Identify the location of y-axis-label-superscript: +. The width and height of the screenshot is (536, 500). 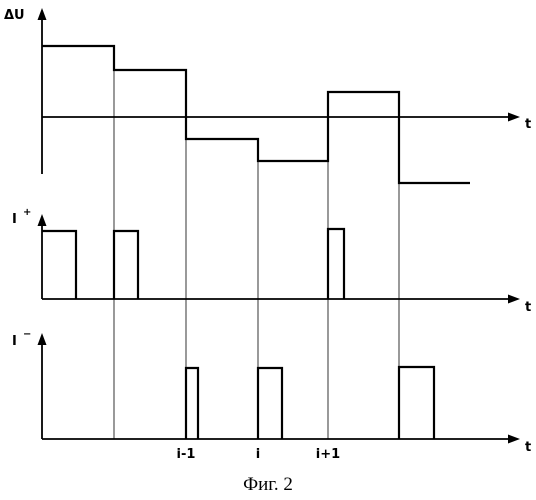
(27, 212).